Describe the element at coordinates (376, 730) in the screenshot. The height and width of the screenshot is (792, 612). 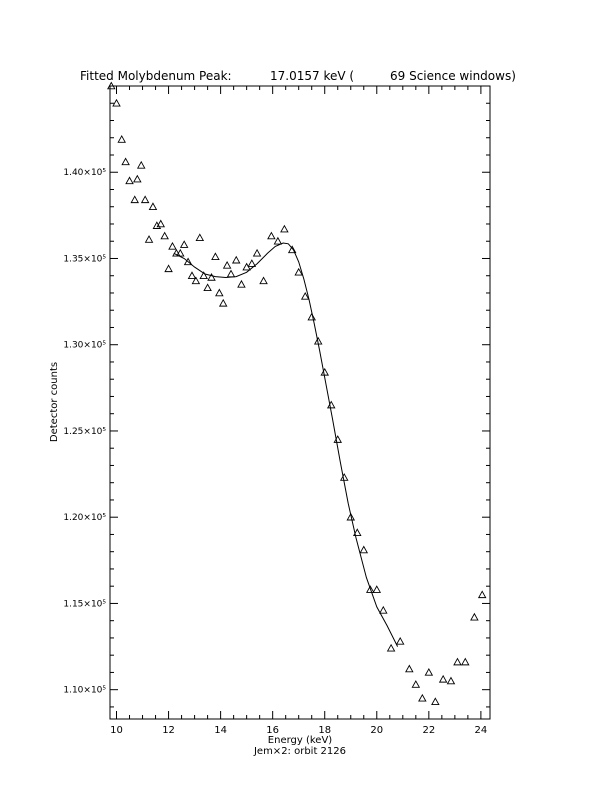
I see `x-tick-label: 20` at that location.